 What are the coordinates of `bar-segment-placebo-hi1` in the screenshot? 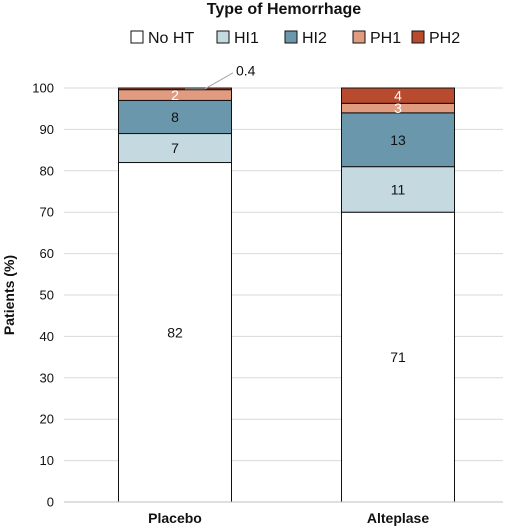 It's located at (175, 148).